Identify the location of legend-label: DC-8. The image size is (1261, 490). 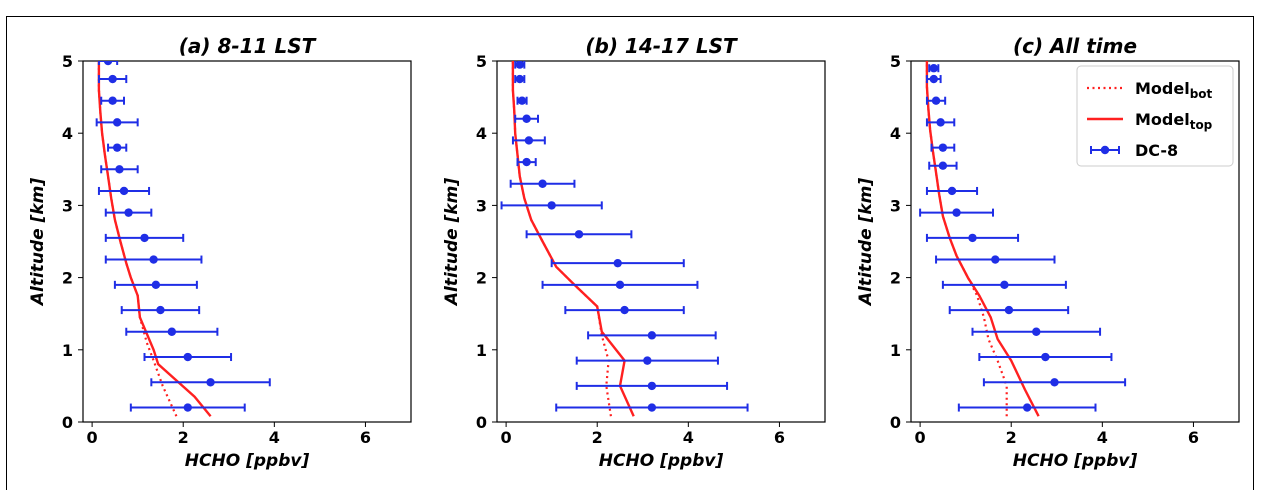
(1156, 150).